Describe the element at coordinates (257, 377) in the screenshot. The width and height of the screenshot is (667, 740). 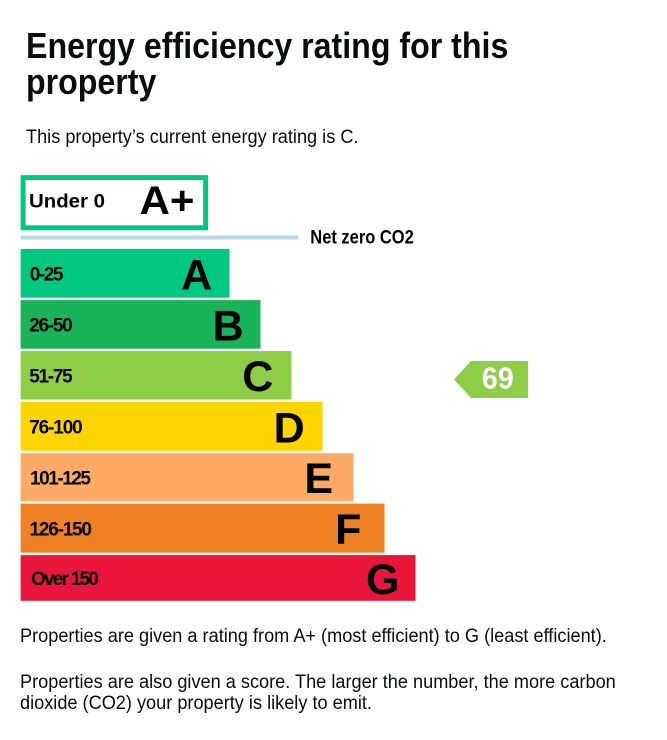
I see `svg-text: C` at that location.